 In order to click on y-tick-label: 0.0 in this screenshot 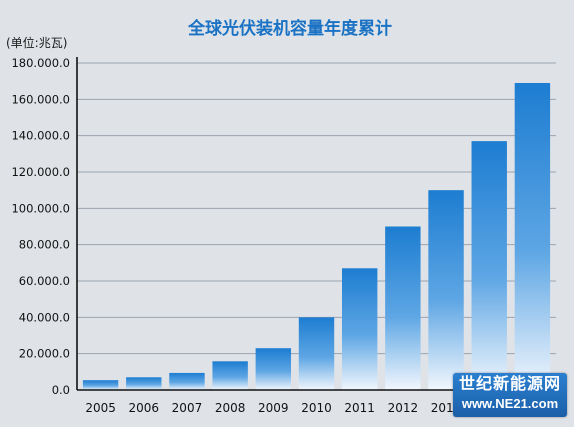, I will do `click(61, 390)`.